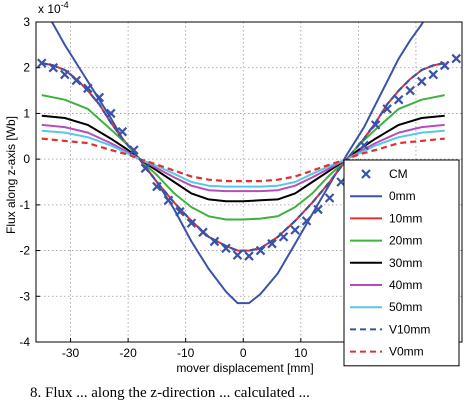 The width and height of the screenshot is (474, 403). What do you see at coordinates (186, 353) in the screenshot?
I see `x-tick-label: -10` at bounding box center [186, 353].